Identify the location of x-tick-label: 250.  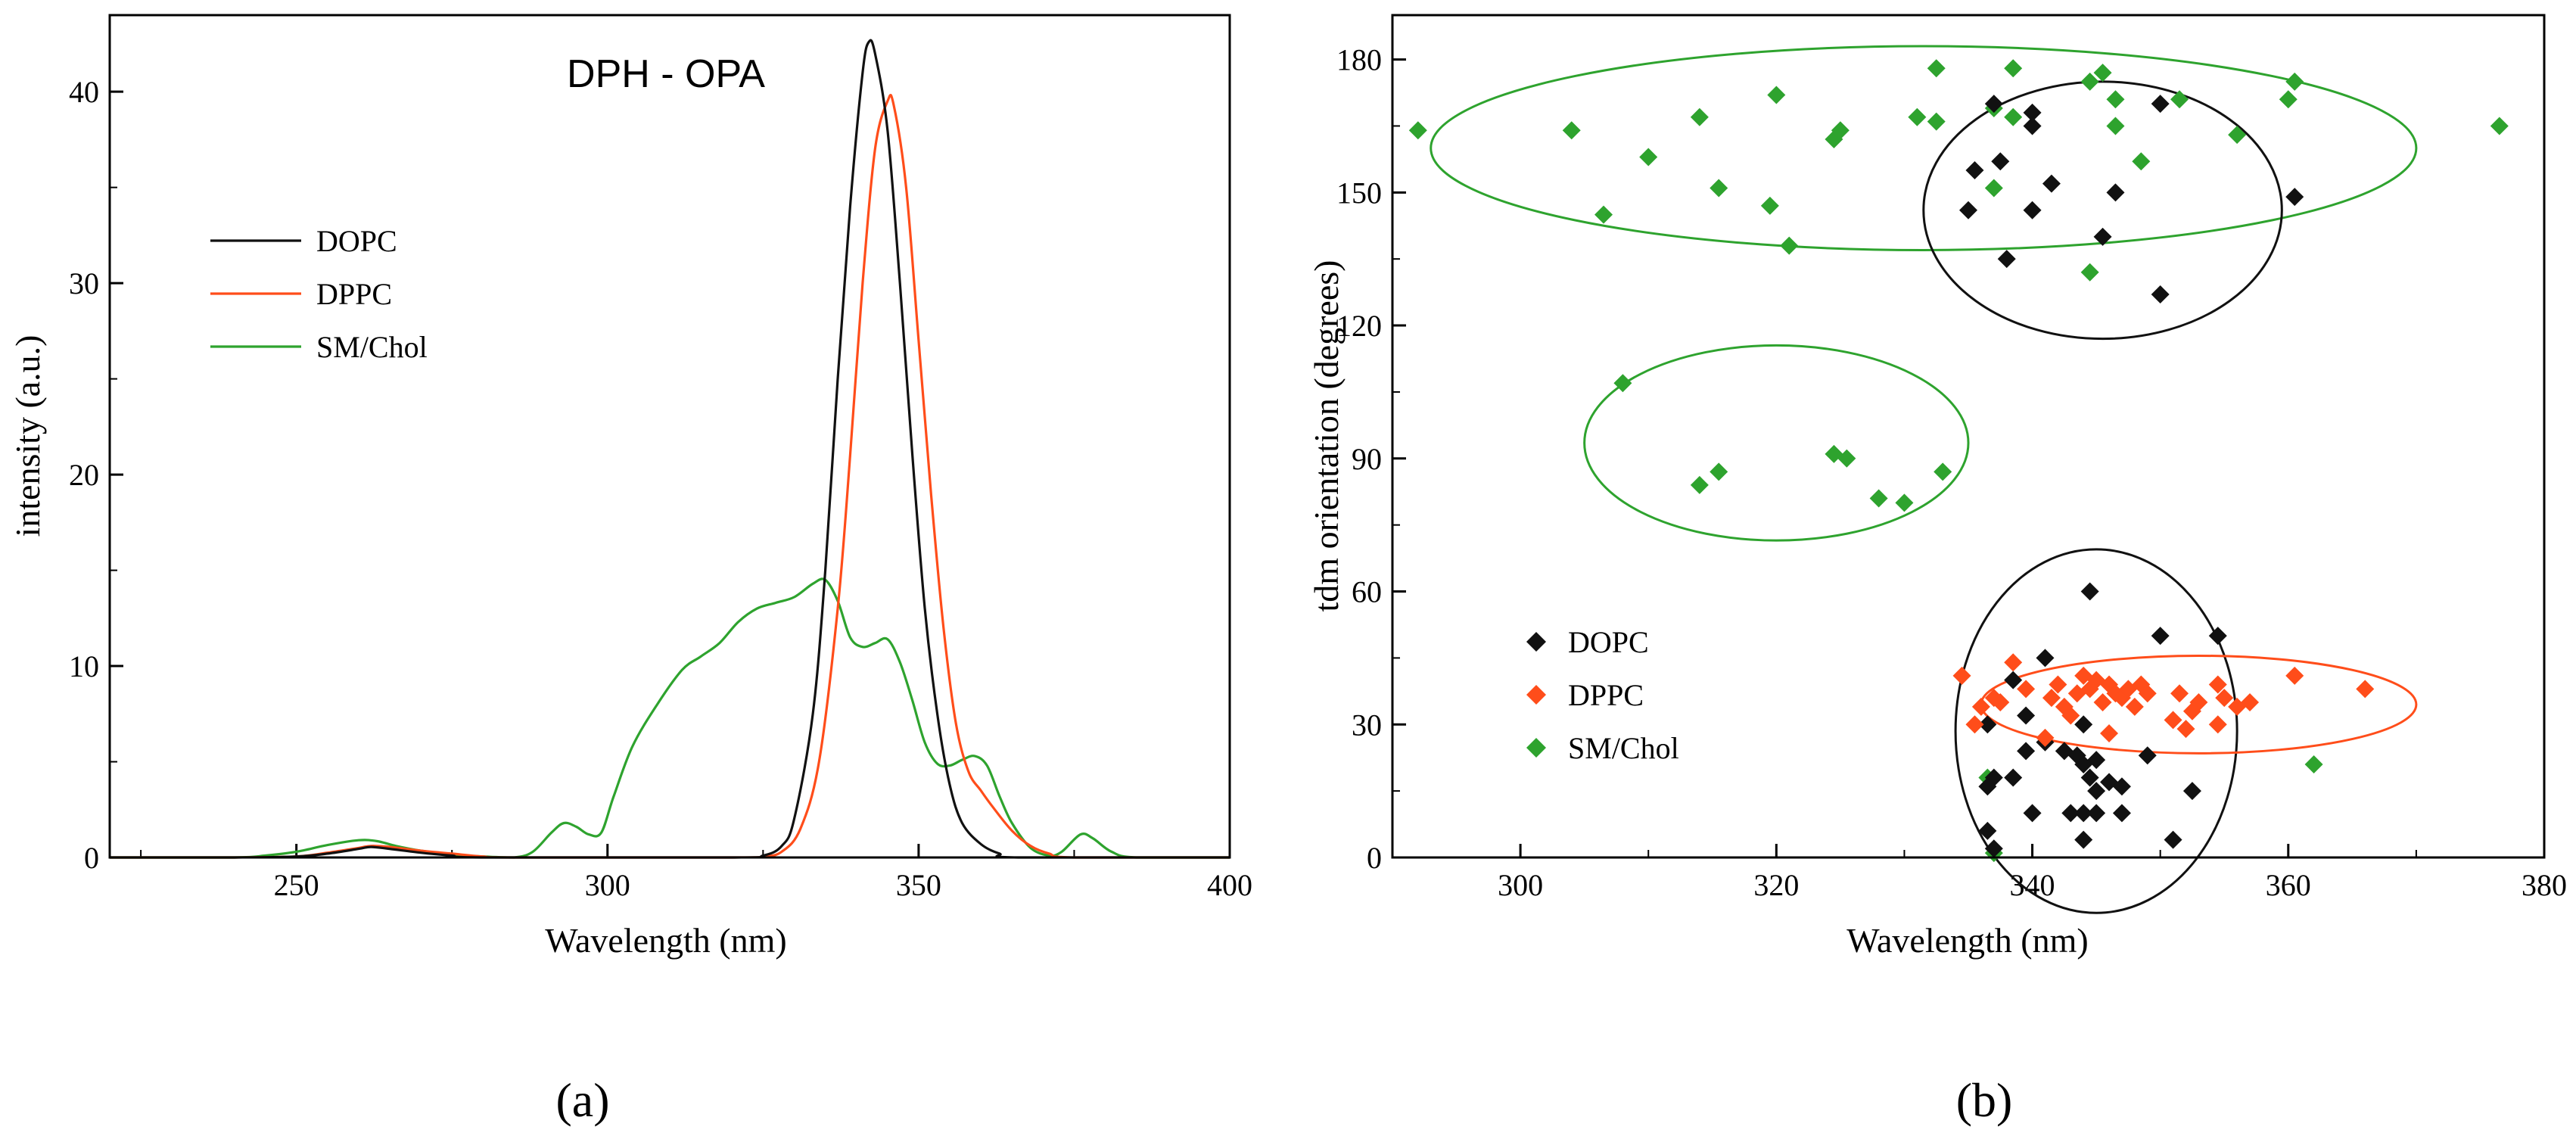
(297, 885).